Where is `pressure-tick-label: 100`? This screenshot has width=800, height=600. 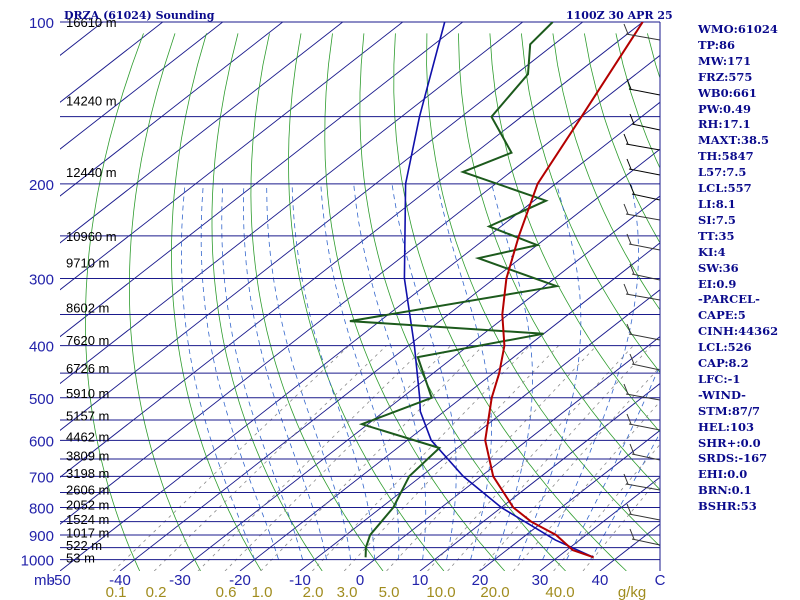
pressure-tick-label: 100 is located at coordinates (41, 23).